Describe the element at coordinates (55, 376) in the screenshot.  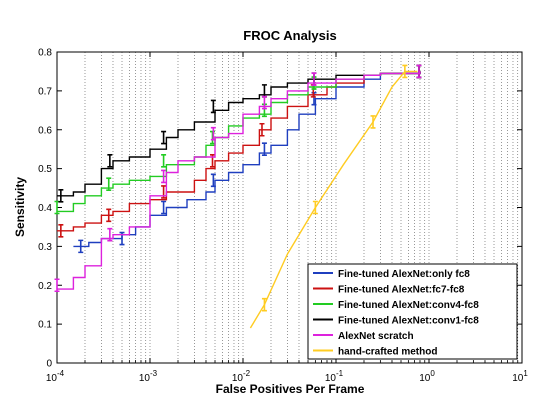
I see `x-tick-label: 10⁻⁴` at that location.